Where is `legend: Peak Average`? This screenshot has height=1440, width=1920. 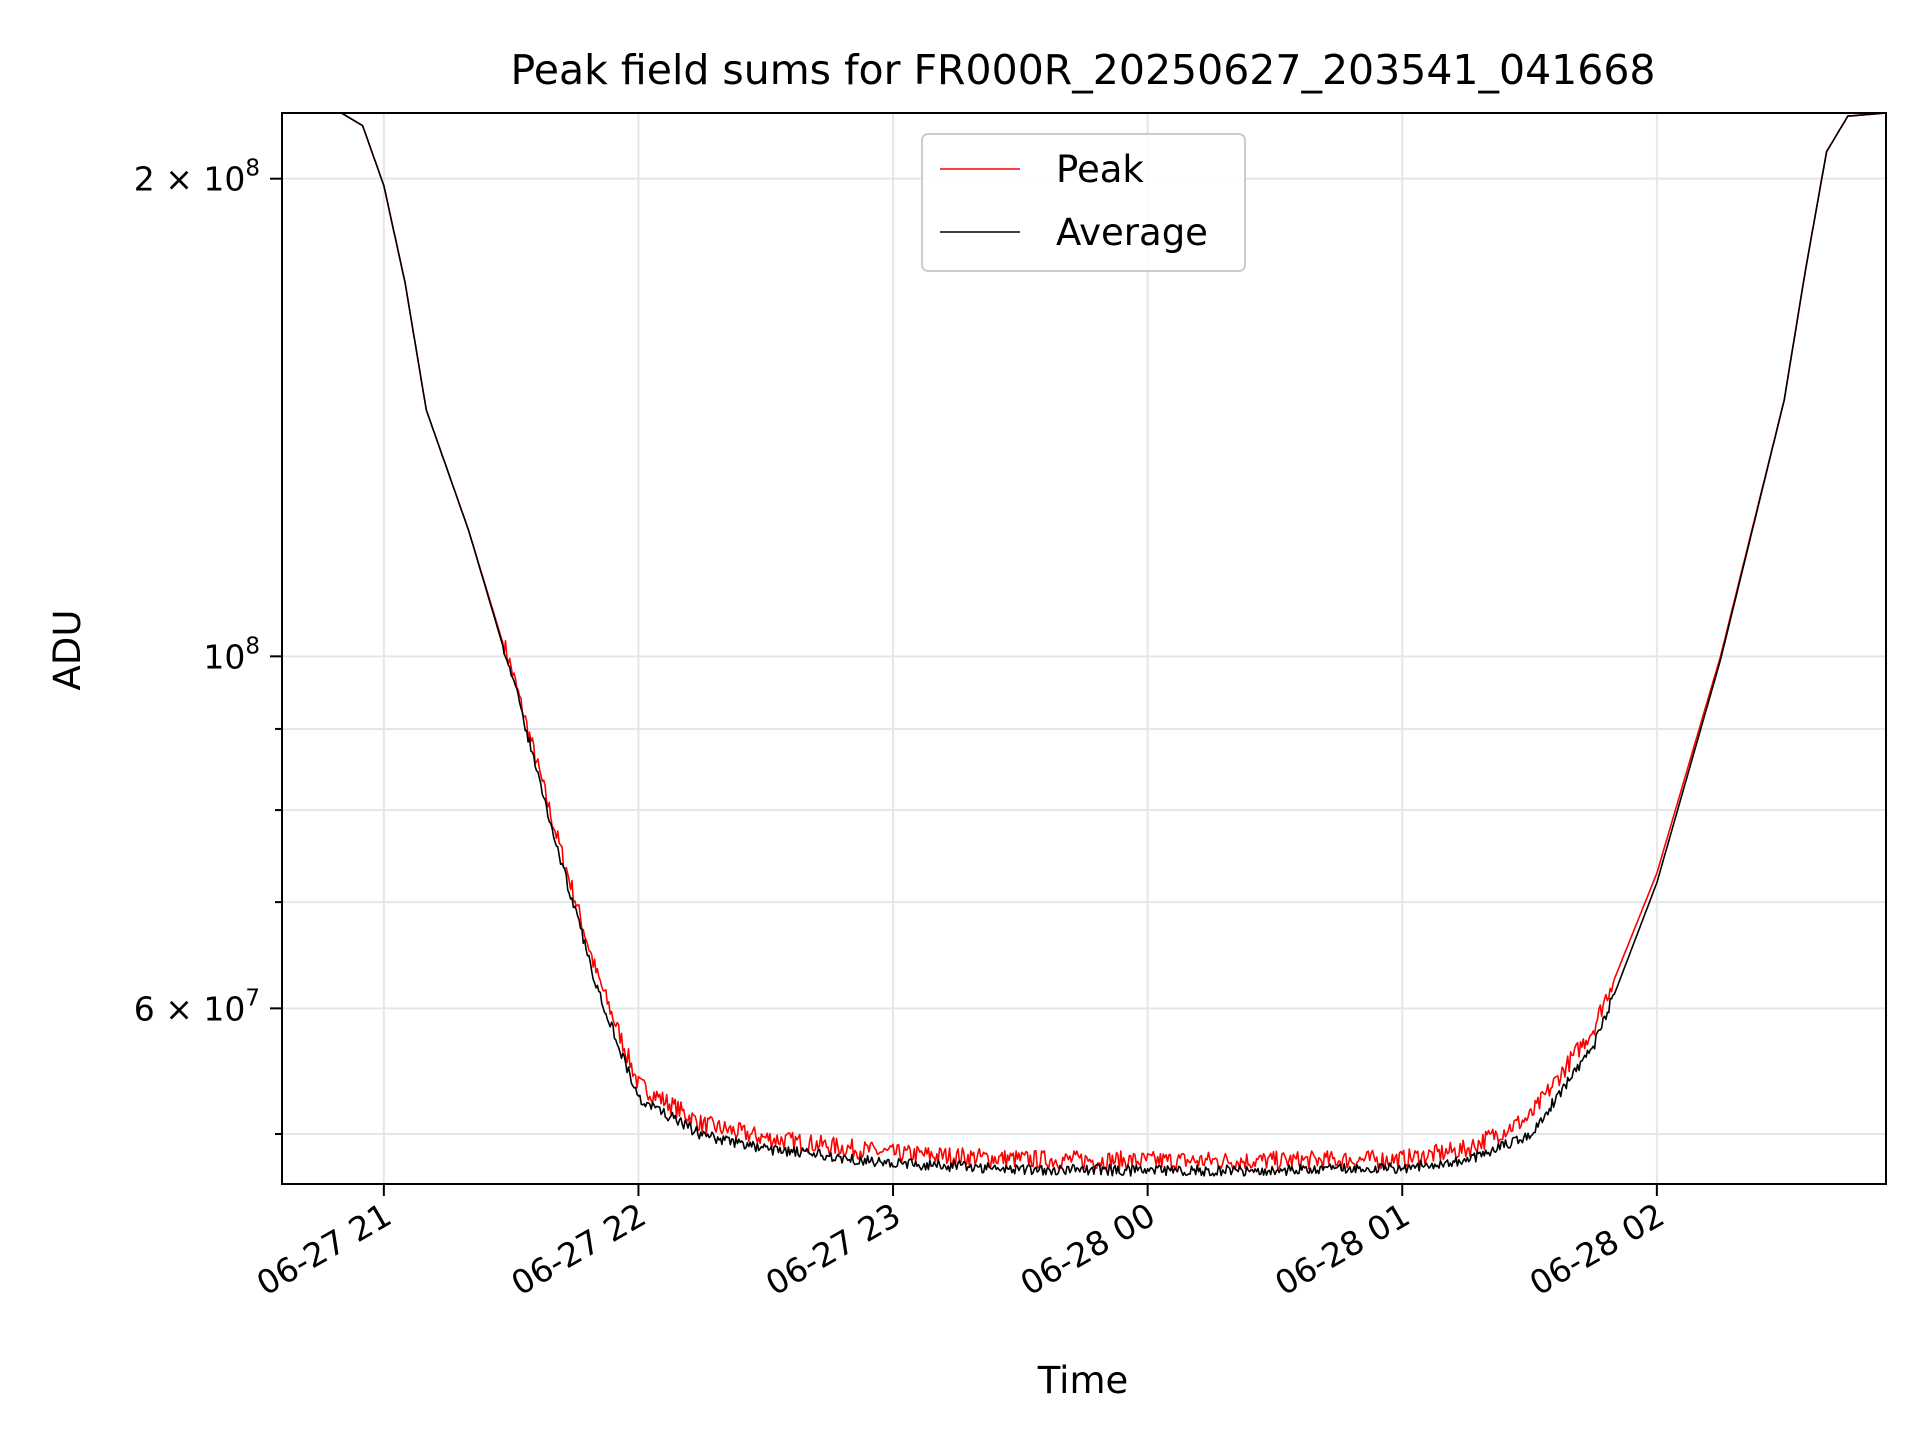 legend: Peak Average is located at coordinates (1083, 202).